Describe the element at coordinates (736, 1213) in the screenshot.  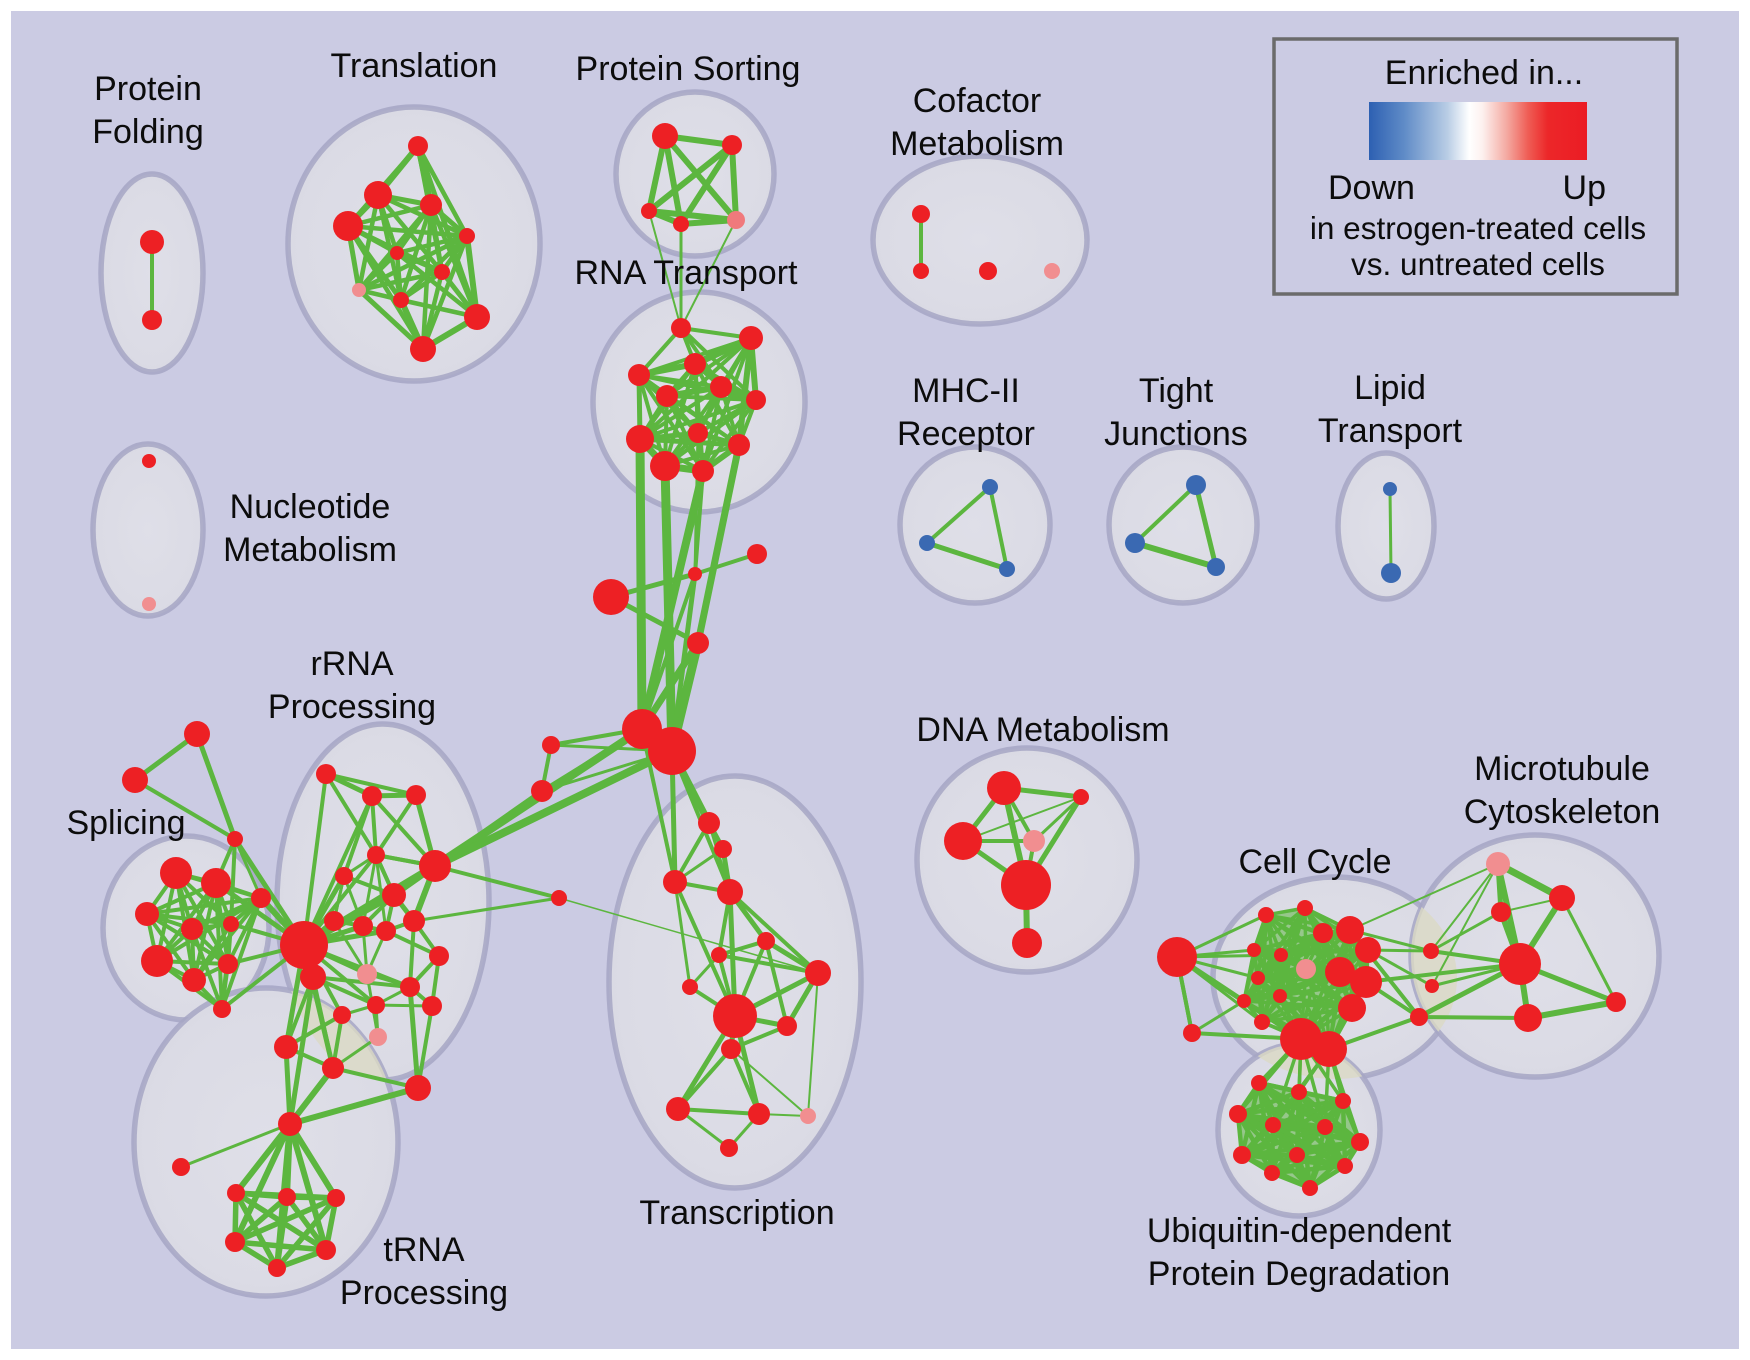
I see `svg-text: Transcription` at that location.